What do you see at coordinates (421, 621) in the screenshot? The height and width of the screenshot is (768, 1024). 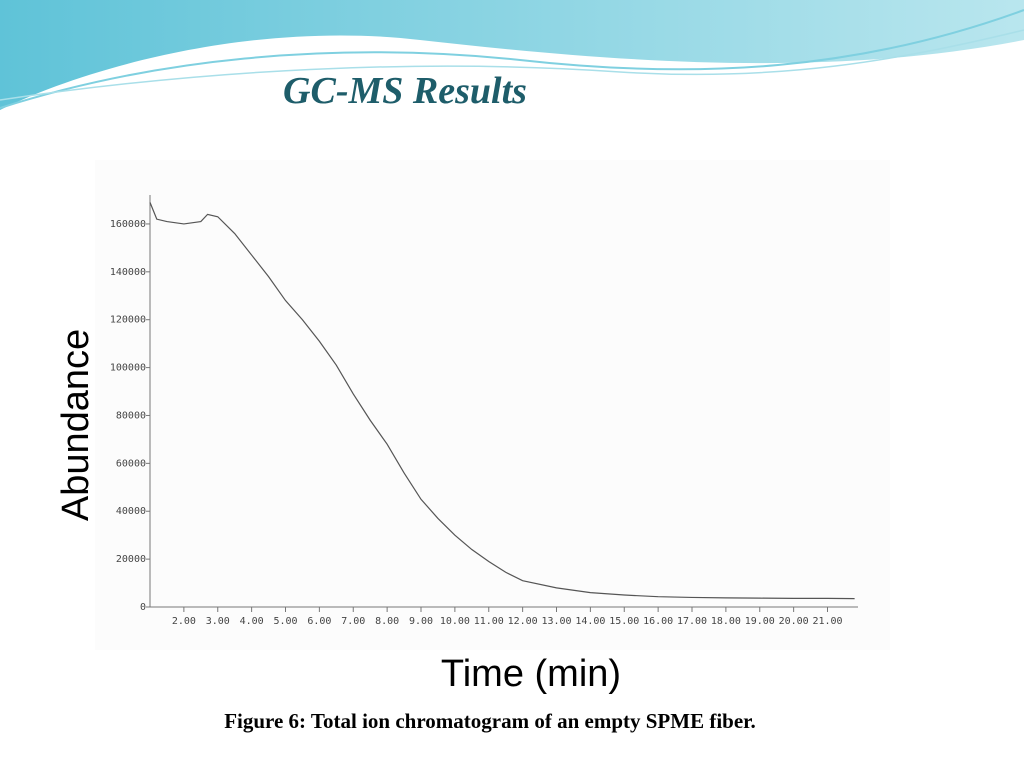 I see `x-tick-label: 9.00` at bounding box center [421, 621].